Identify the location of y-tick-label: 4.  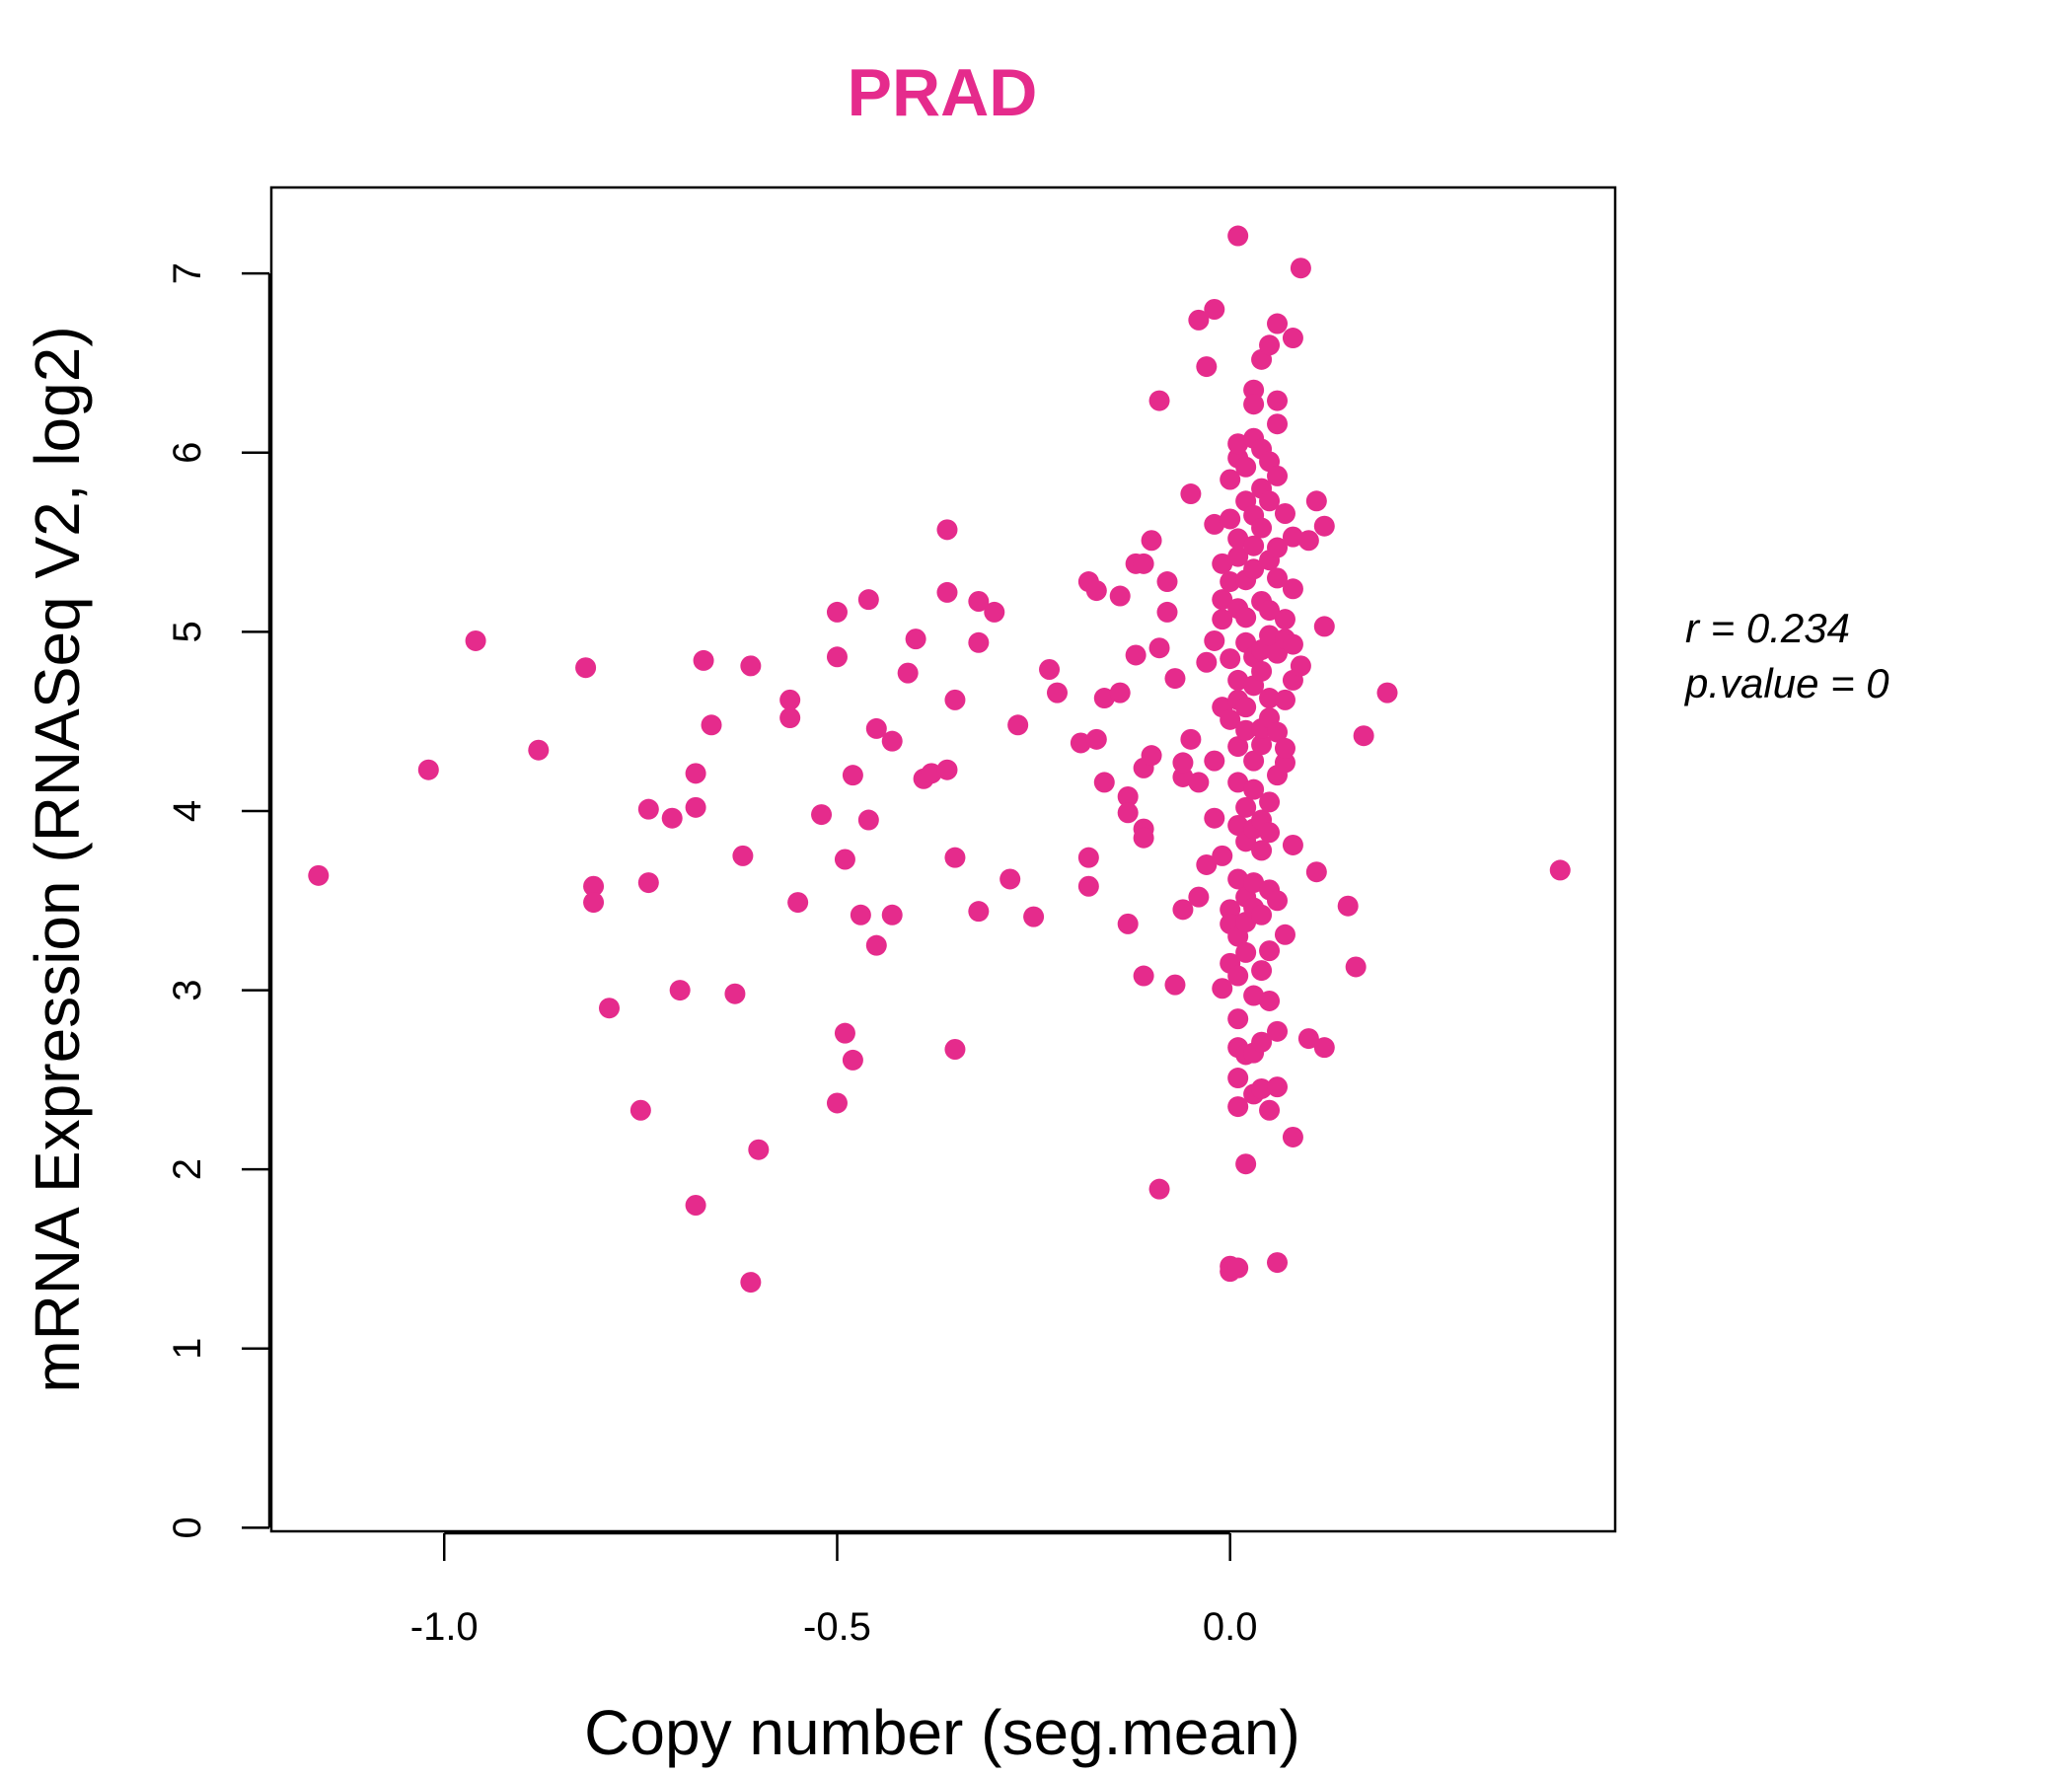
(188, 811).